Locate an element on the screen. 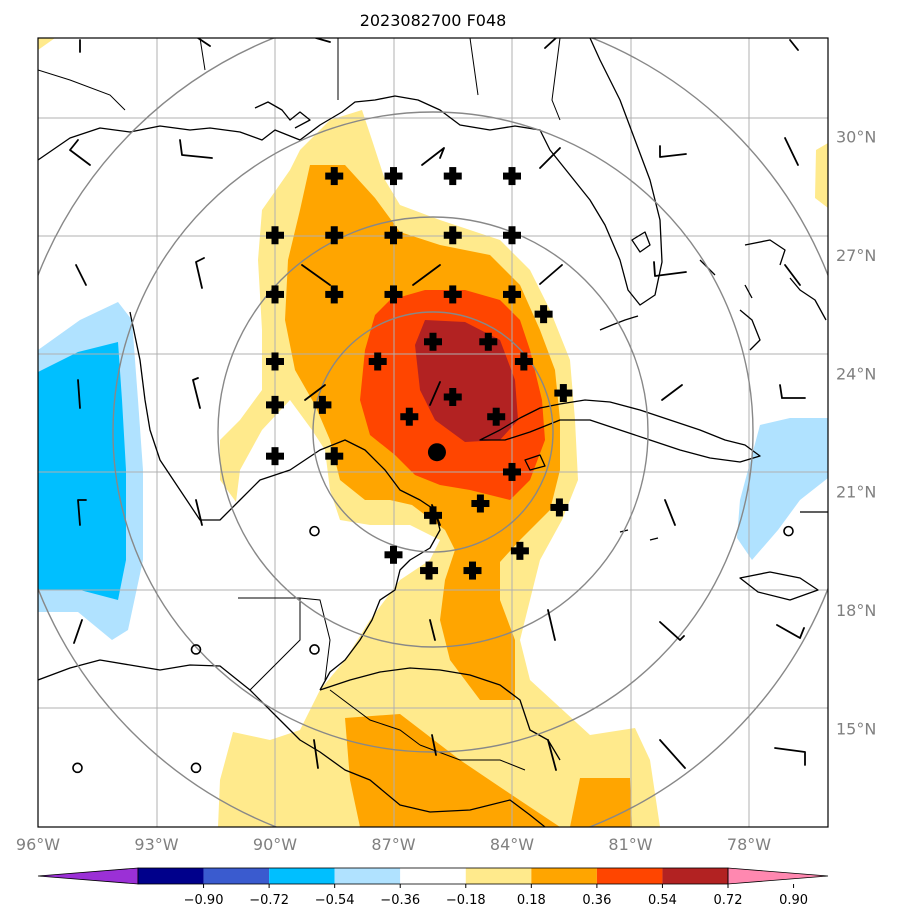 Image resolution: width=898 pixels, height=924 pixels. contour-light-blue-east is located at coordinates (782, 489).